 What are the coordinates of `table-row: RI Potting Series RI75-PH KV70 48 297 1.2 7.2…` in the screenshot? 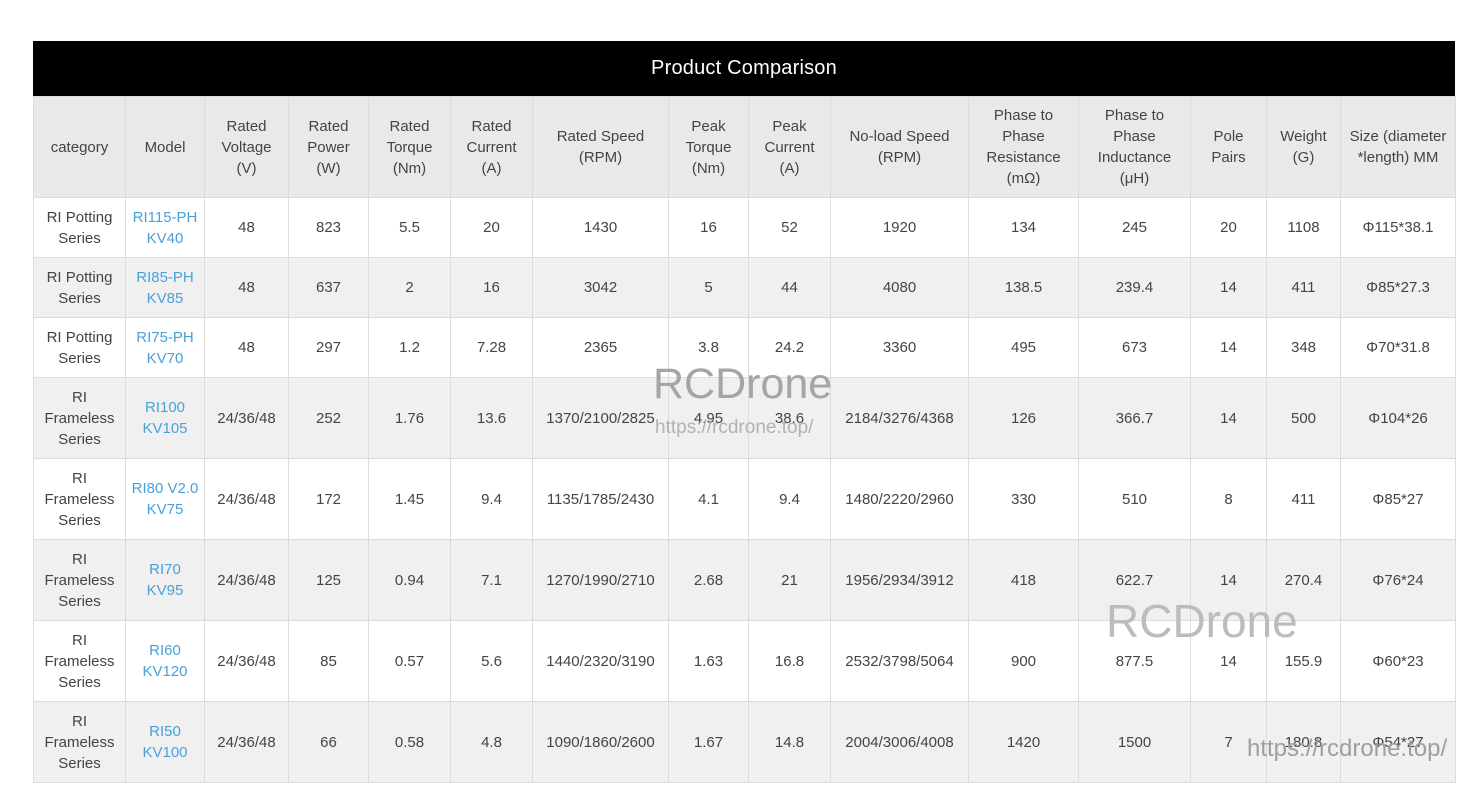 It's located at (744, 347).